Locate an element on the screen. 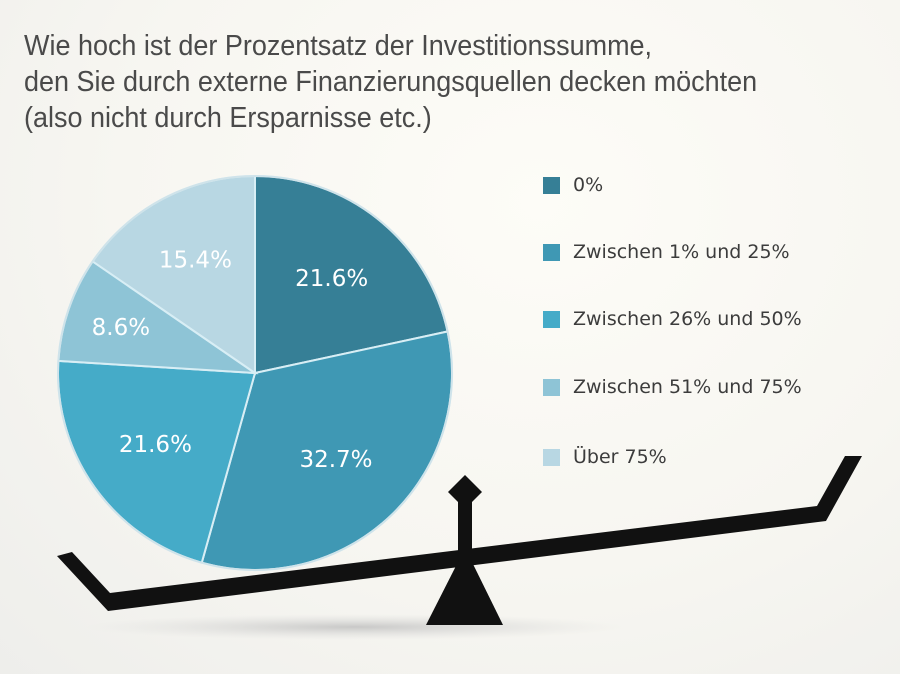  pie-data-label: 8.6% is located at coordinates (121, 328).